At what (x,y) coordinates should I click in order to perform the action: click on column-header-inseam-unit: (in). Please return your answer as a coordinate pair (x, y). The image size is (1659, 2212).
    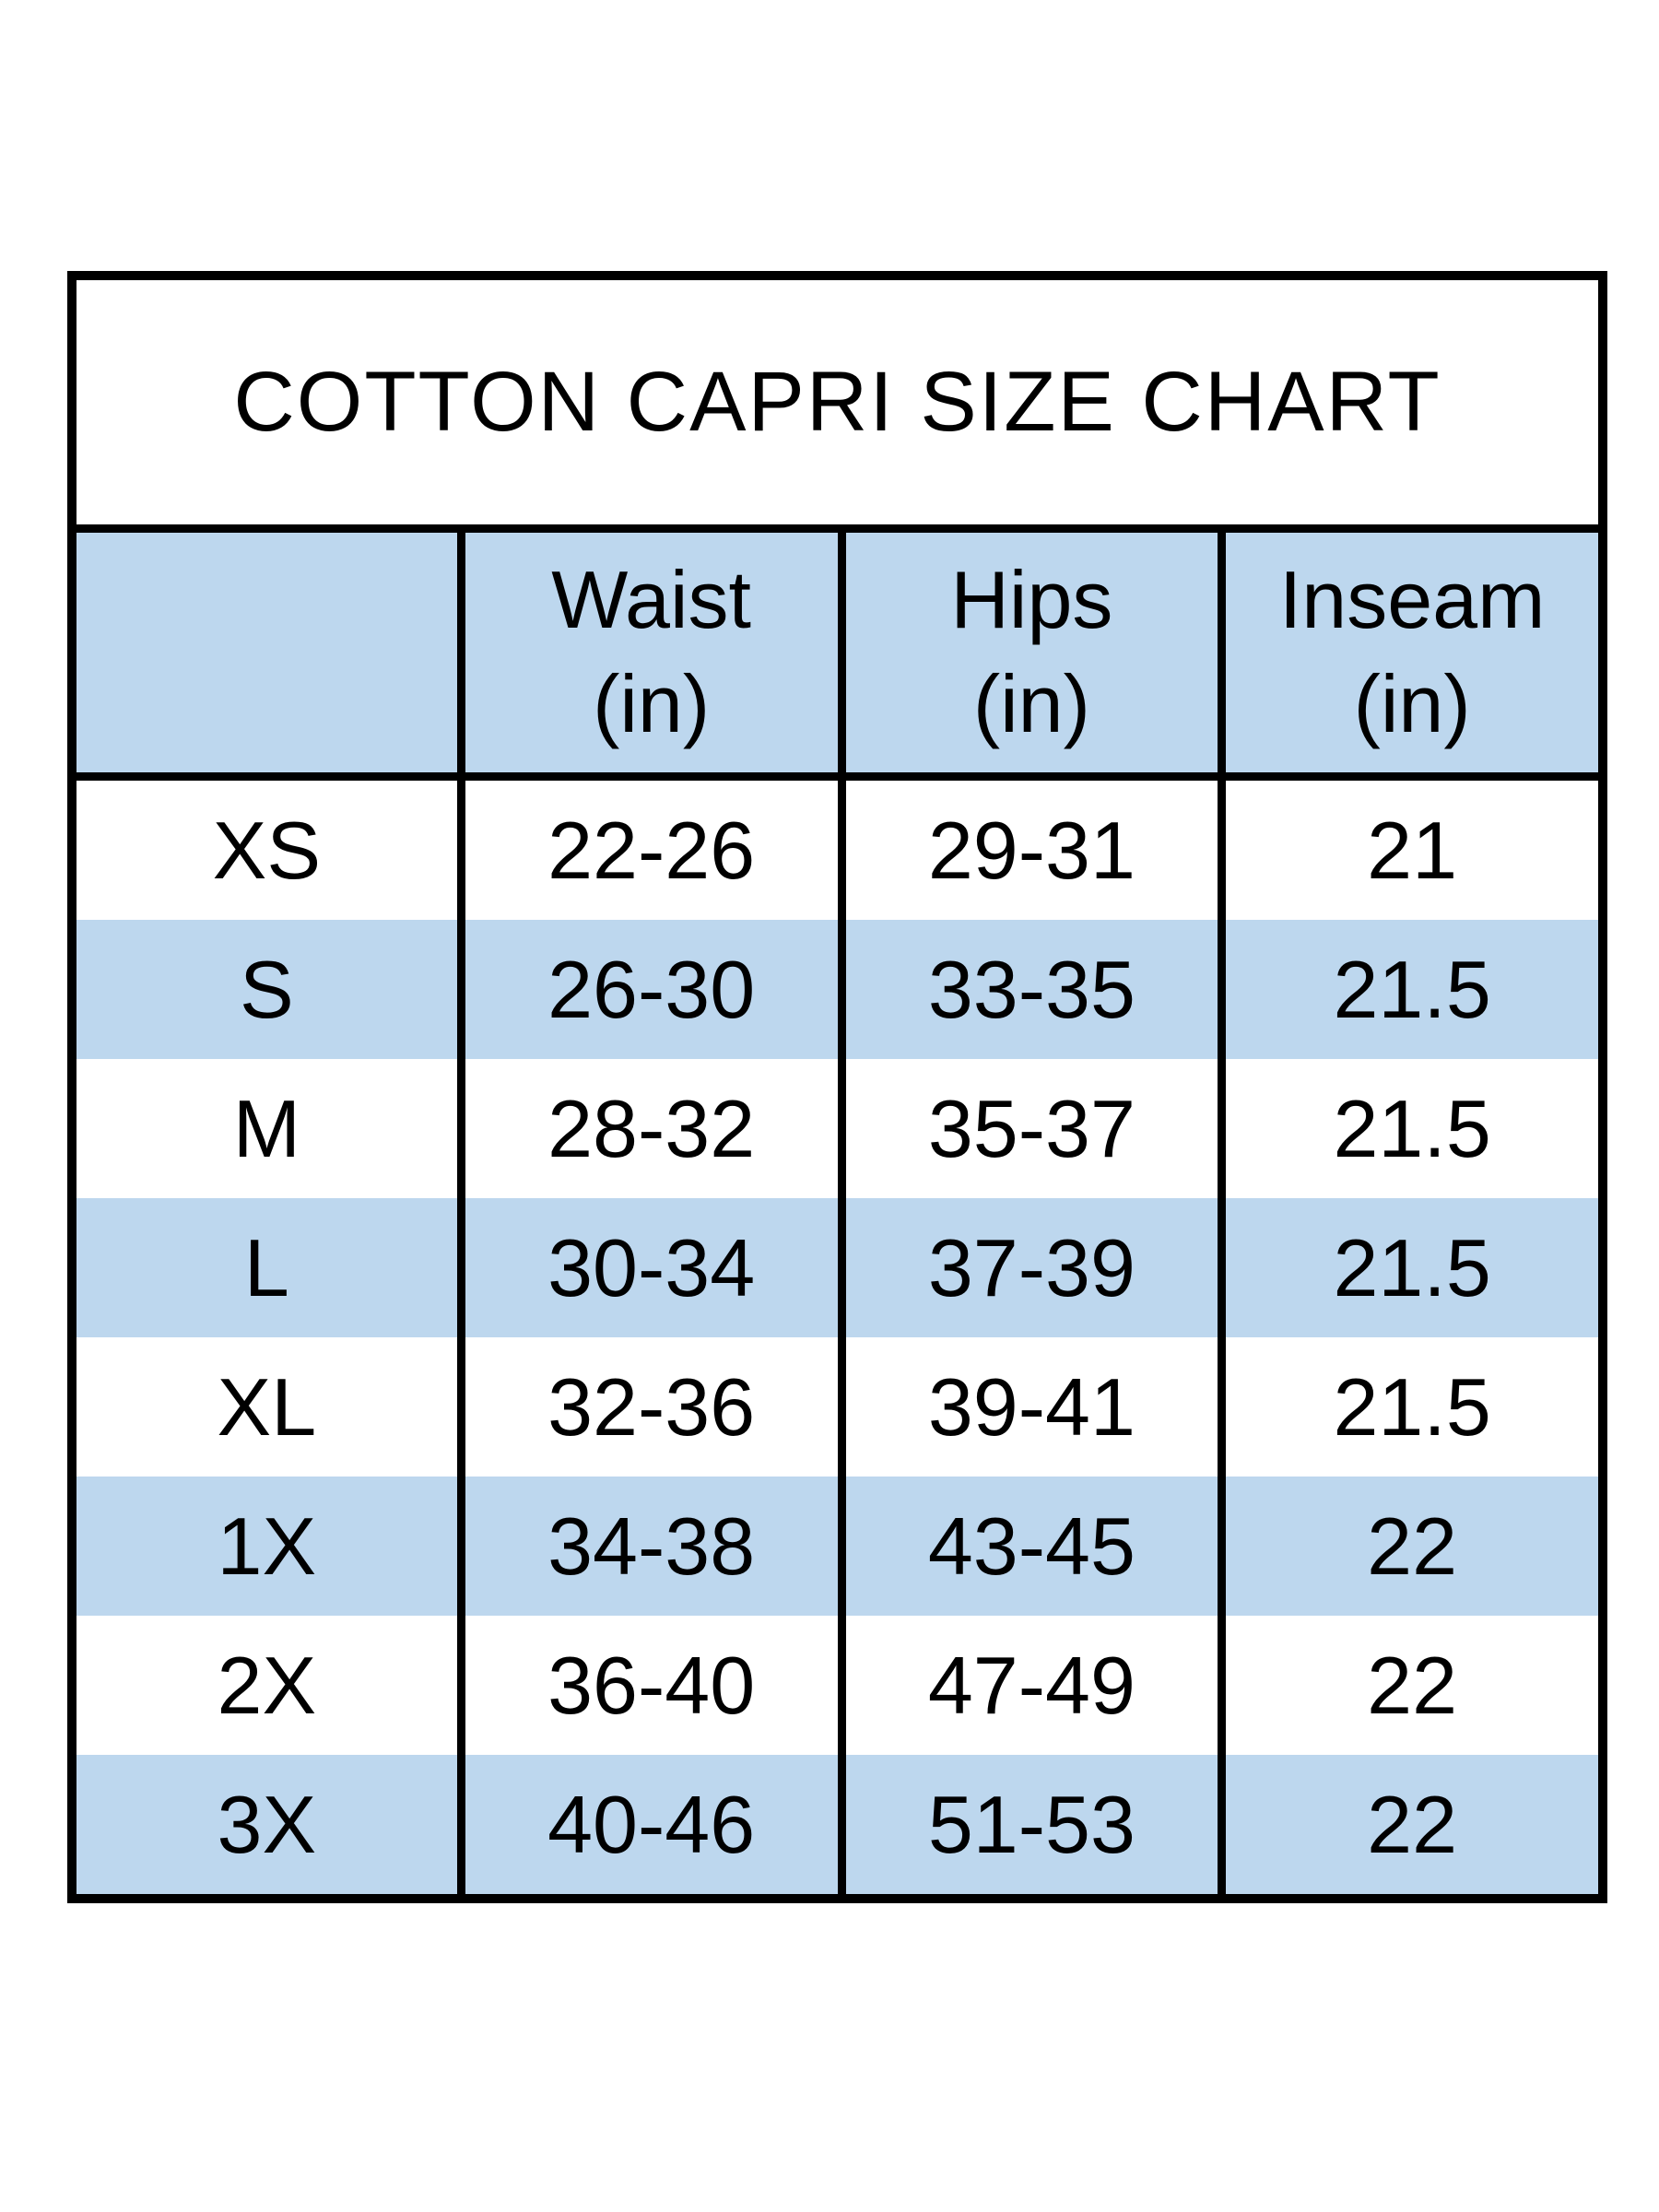
    Looking at the image, I should click on (1412, 703).